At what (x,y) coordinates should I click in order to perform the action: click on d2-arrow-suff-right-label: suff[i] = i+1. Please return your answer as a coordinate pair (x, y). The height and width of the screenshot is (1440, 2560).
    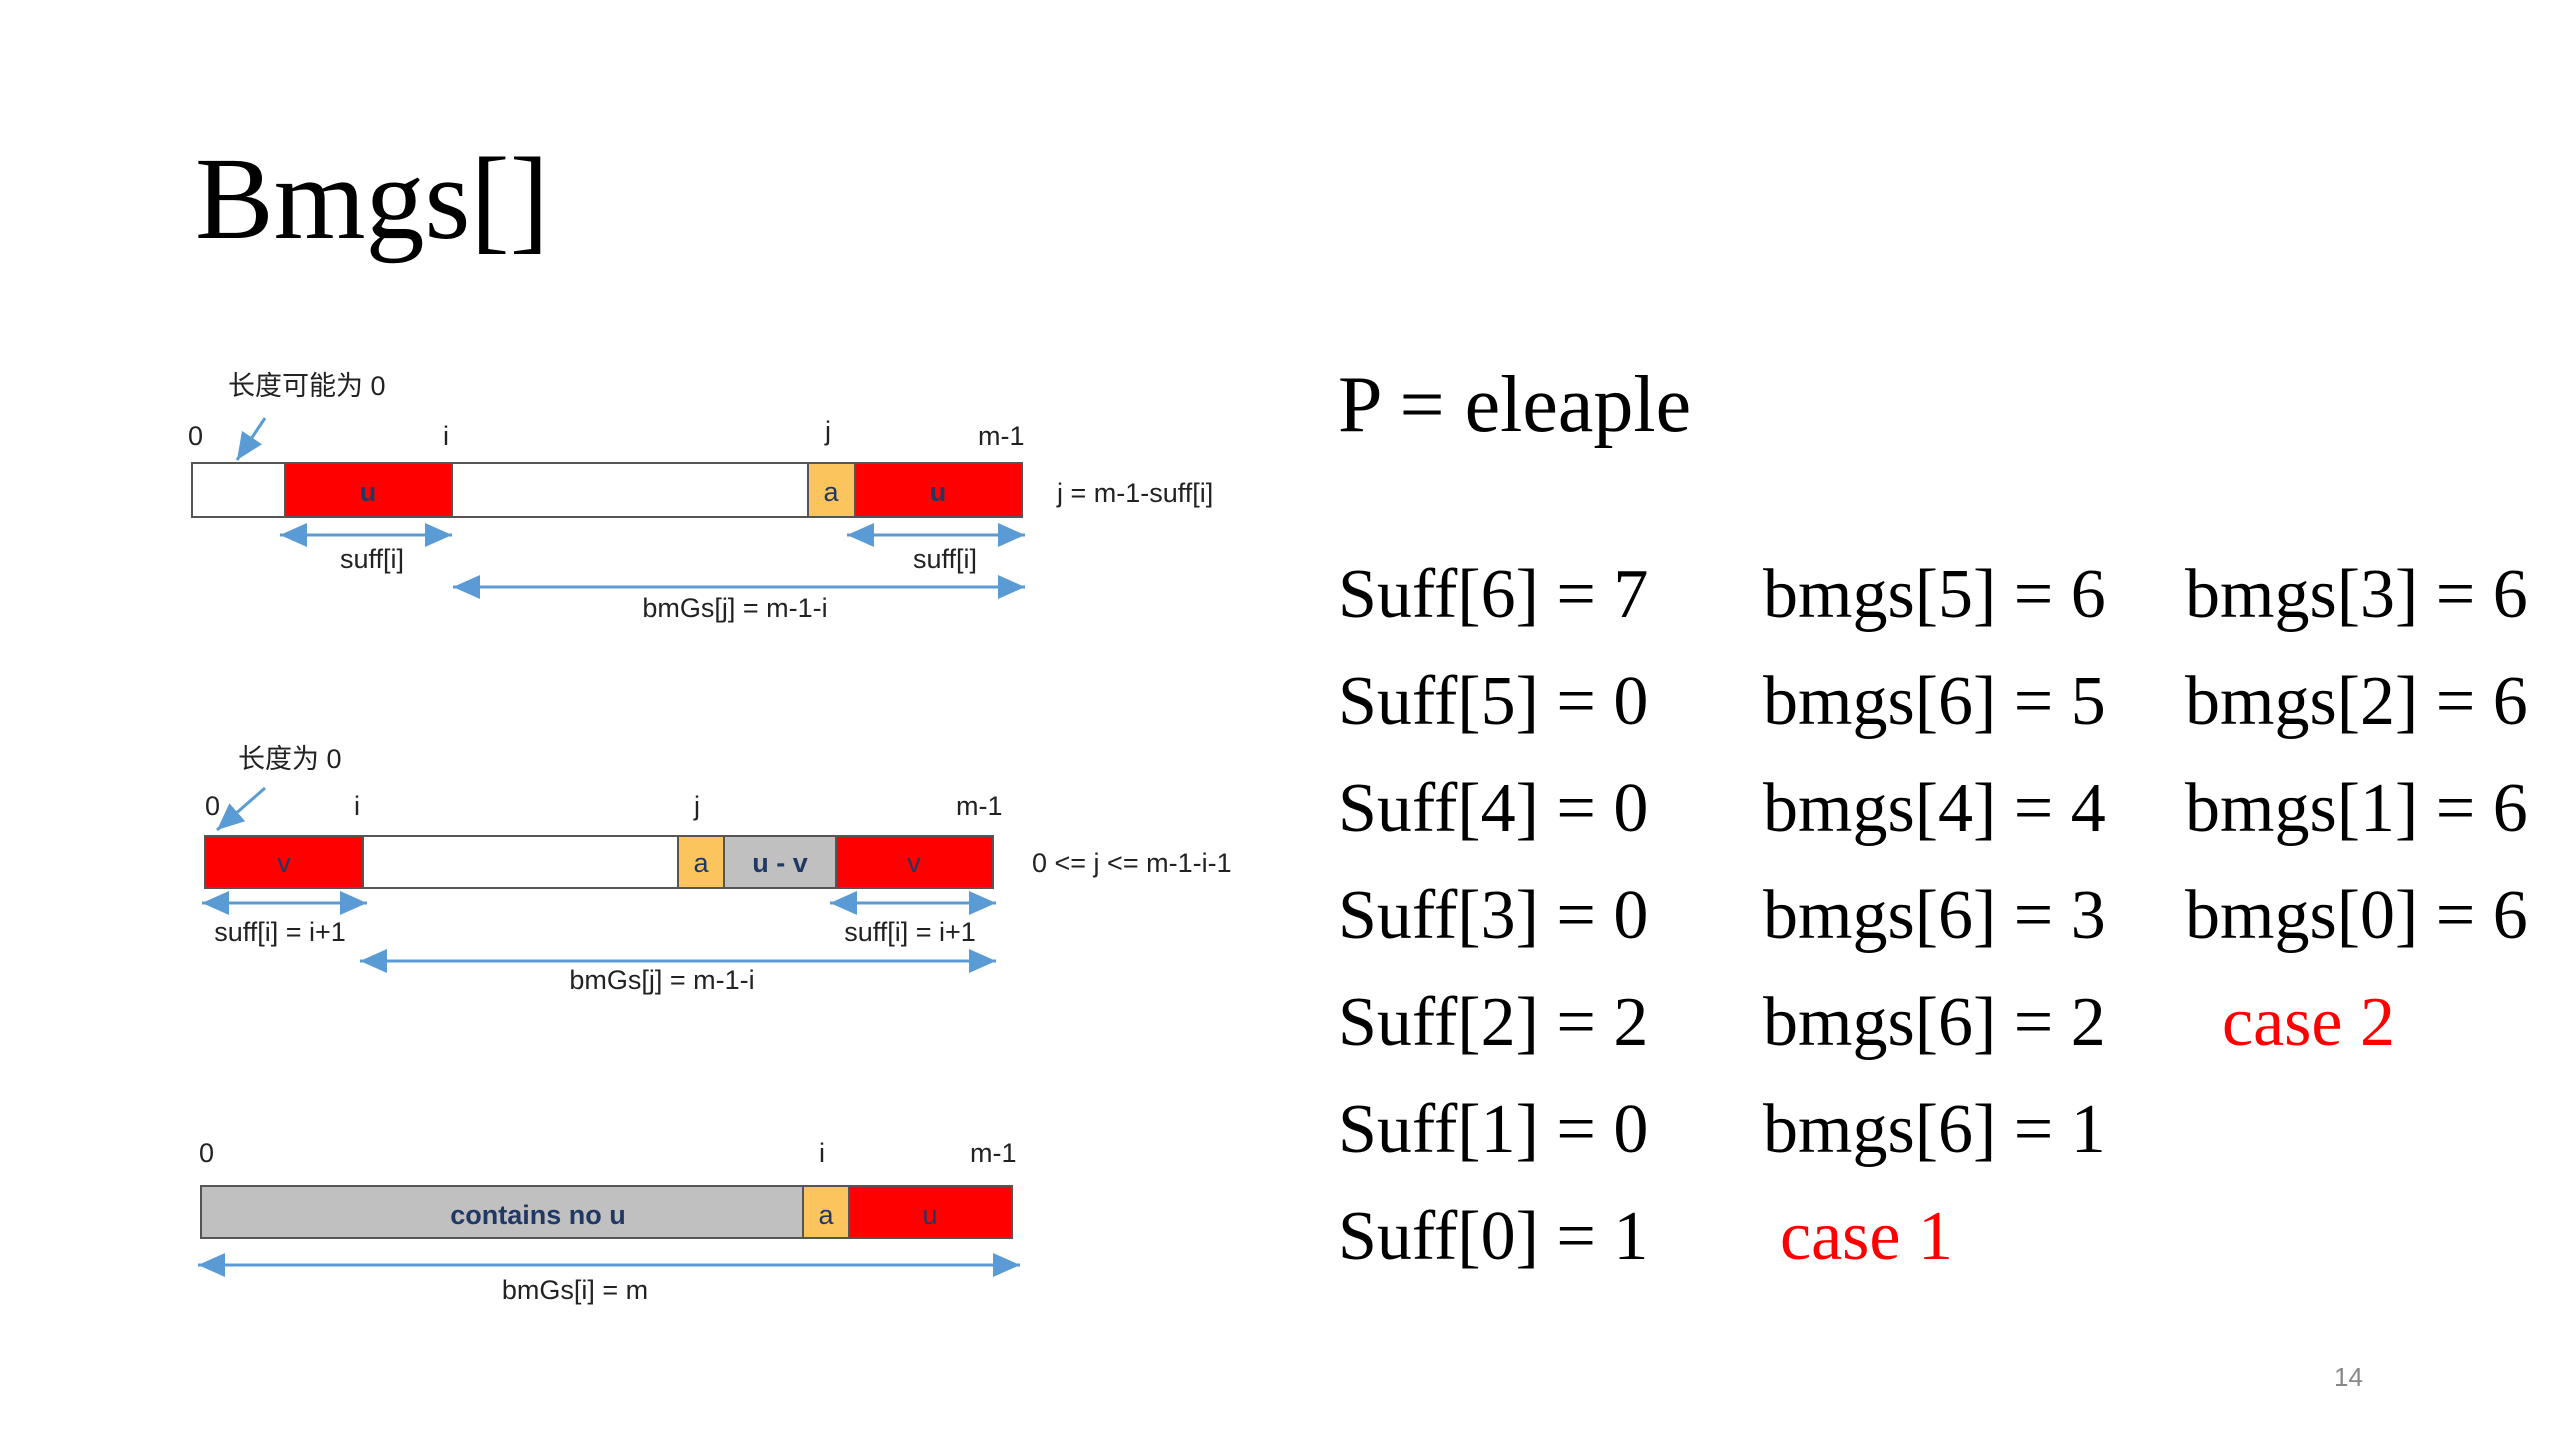
    Looking at the image, I should click on (910, 932).